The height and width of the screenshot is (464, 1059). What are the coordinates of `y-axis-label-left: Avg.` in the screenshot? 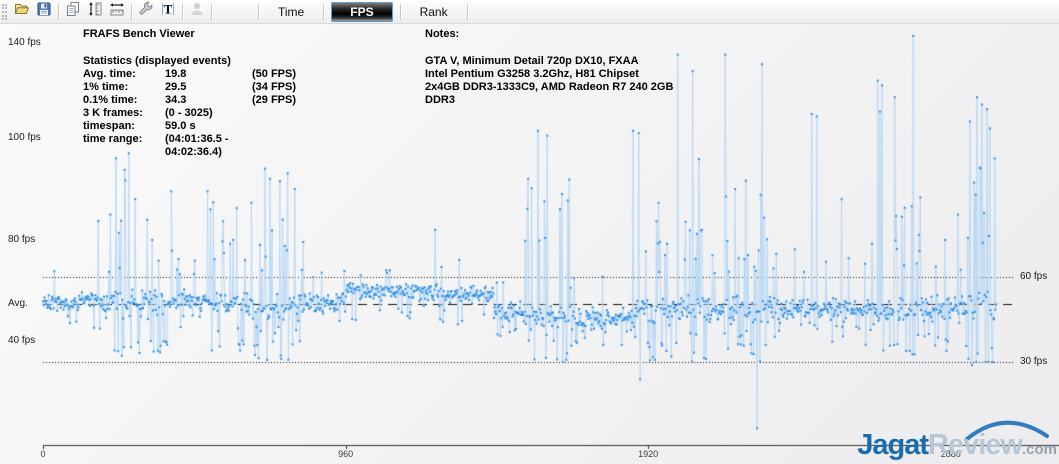 It's located at (18, 303).